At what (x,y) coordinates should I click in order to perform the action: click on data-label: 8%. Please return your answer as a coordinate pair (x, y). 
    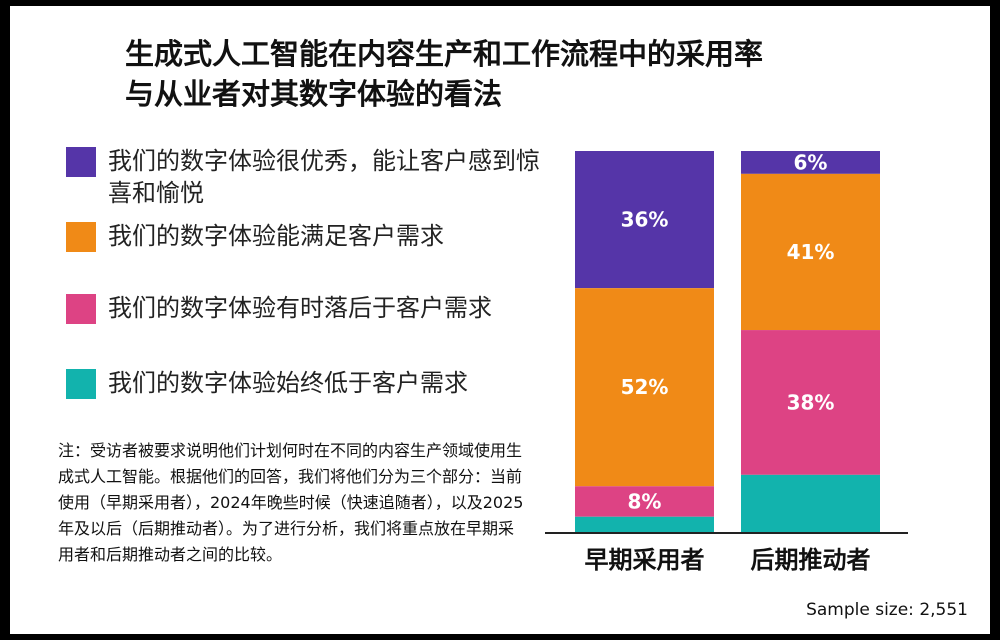
    Looking at the image, I should click on (645, 502).